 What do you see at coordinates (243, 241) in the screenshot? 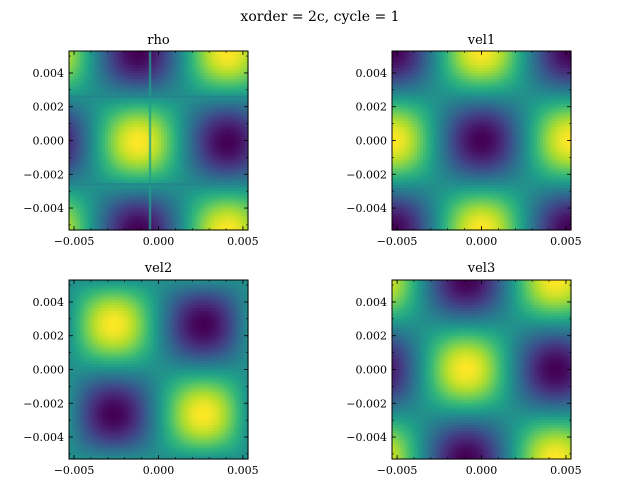
I see `x-tick-label: 0.005` at bounding box center [243, 241].